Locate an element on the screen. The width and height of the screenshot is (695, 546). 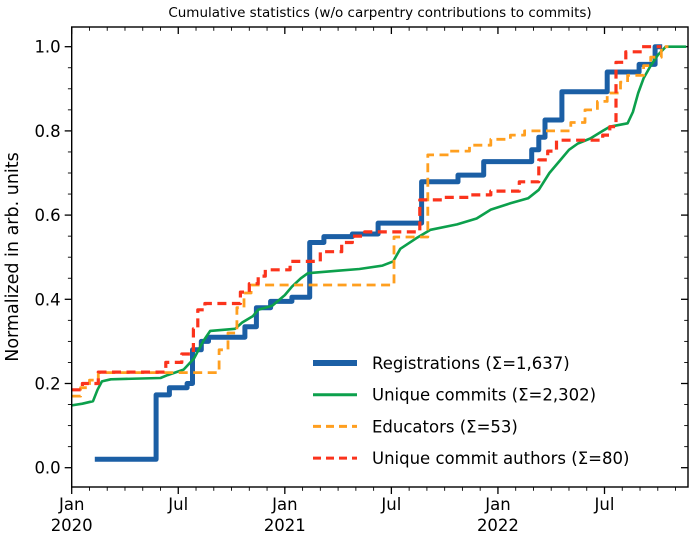
y-tick-label: 0.8 is located at coordinates (47, 131).